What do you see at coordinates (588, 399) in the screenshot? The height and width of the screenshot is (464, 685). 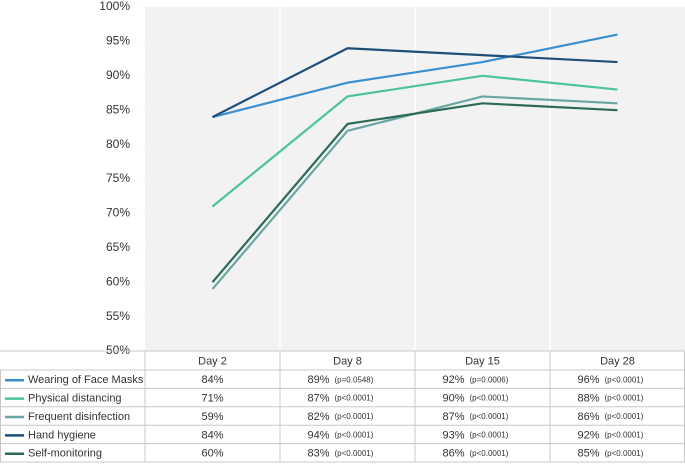 I see `value-label: 88%` at bounding box center [588, 399].